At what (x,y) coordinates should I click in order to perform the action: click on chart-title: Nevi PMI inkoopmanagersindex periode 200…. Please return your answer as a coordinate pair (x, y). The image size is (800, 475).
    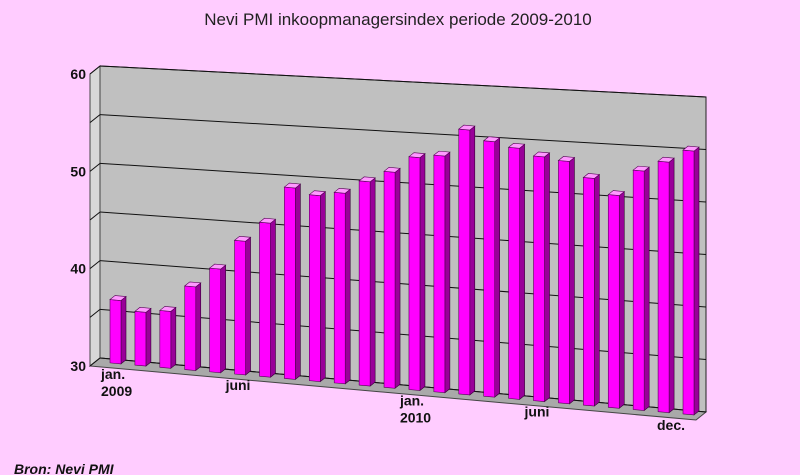
    Looking at the image, I should click on (397, 19).